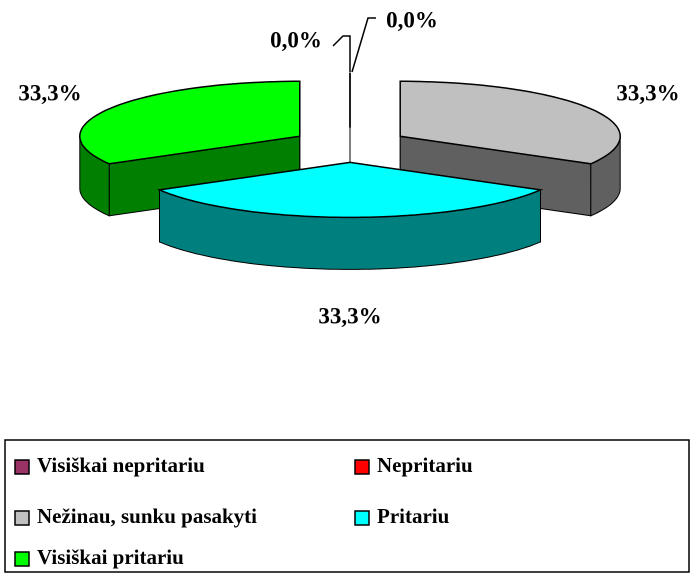 Image resolution: width=694 pixels, height=577 pixels. I want to click on legend-label: Nežinau, sunku pasakyti, so click(147, 516).